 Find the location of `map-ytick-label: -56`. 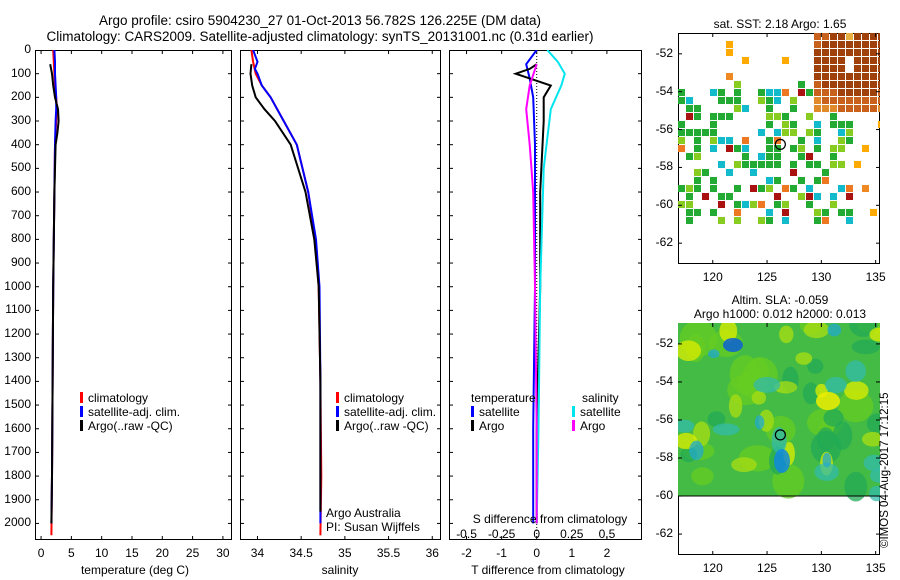

map-ytick-label: -56 is located at coordinates (664, 418).